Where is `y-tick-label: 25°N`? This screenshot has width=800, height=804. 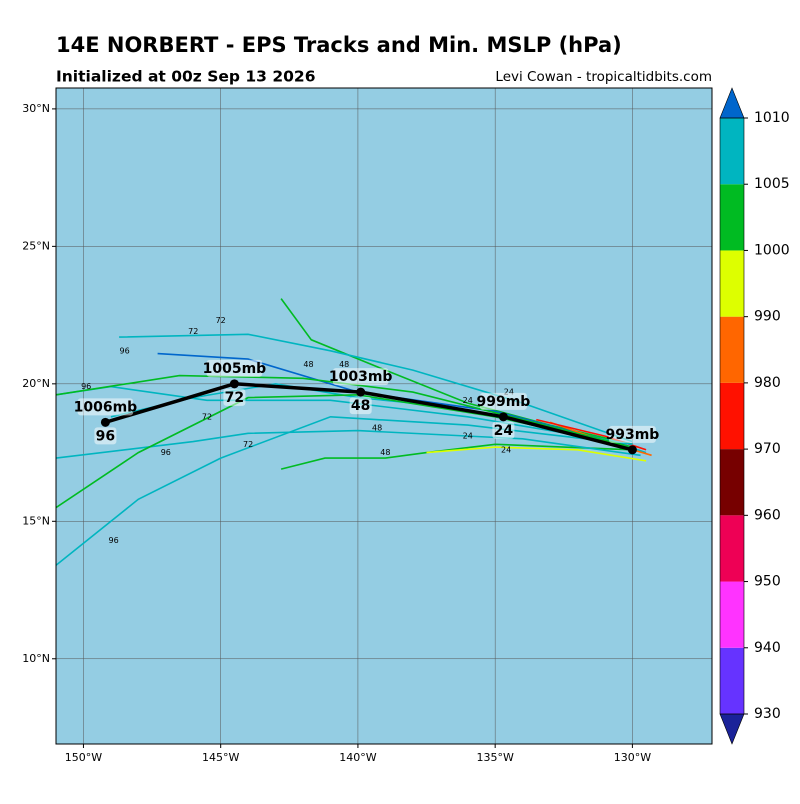
y-tick-label: 25°N is located at coordinates (36, 245).